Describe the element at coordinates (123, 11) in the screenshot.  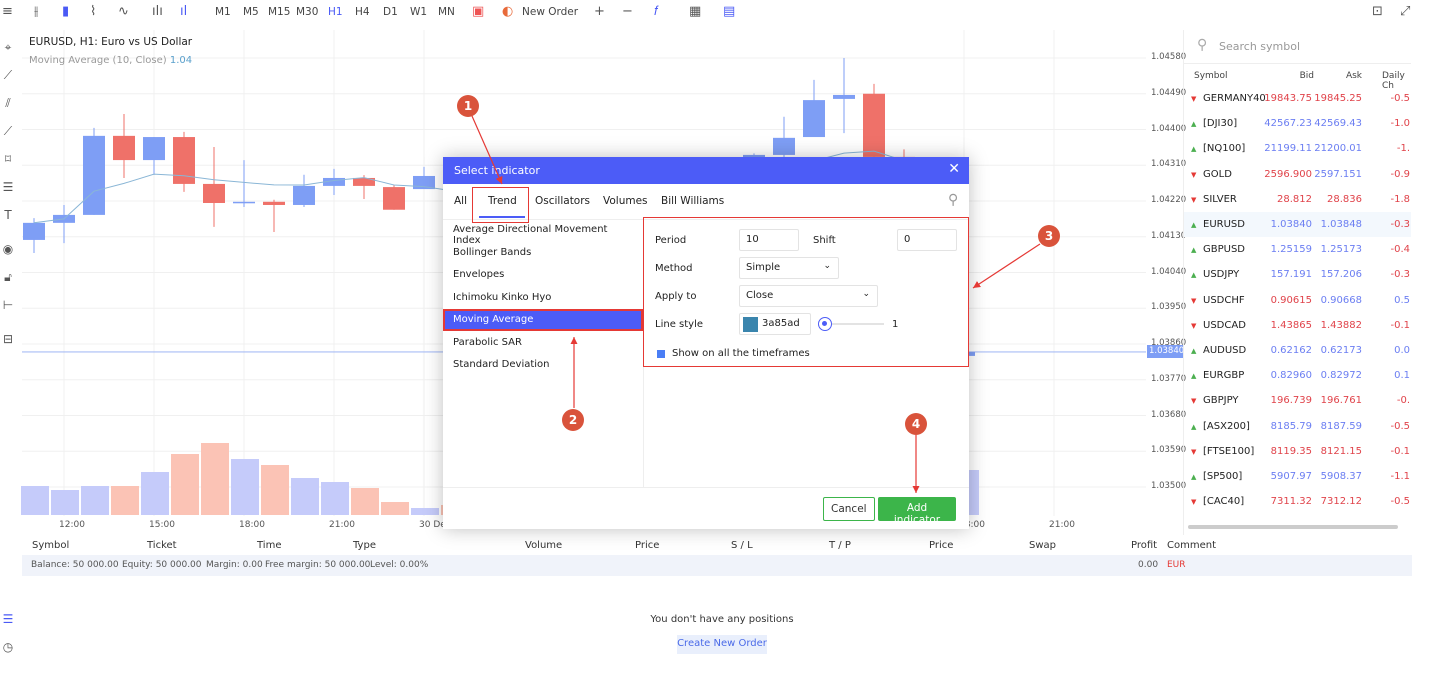
I see `line-chart-icon: ∿` at that location.